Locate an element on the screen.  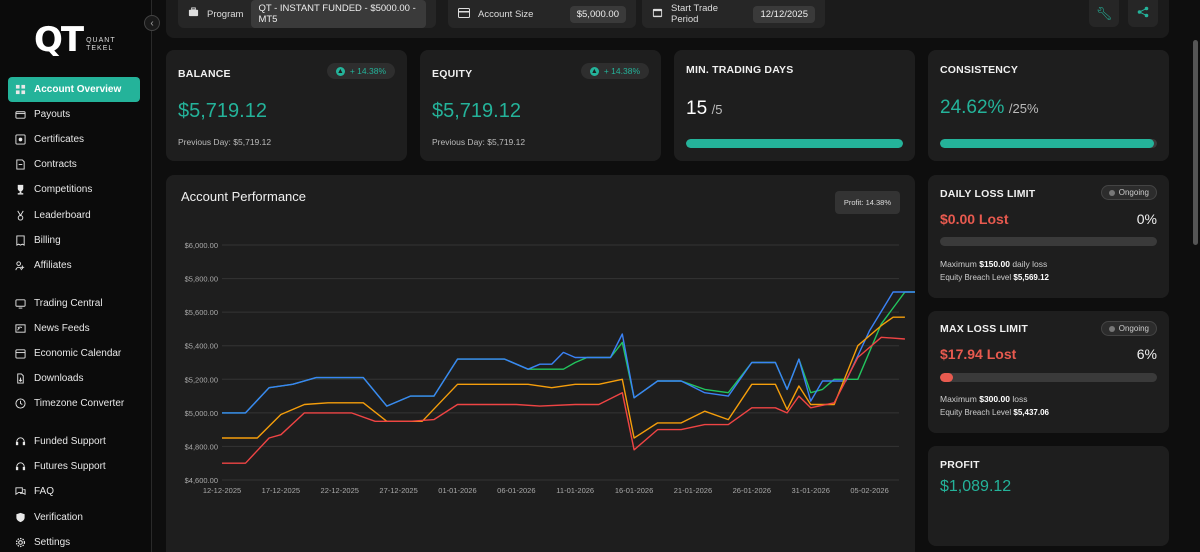
wrench-icon: 🔧︎ is located at coordinates (1104, 13).